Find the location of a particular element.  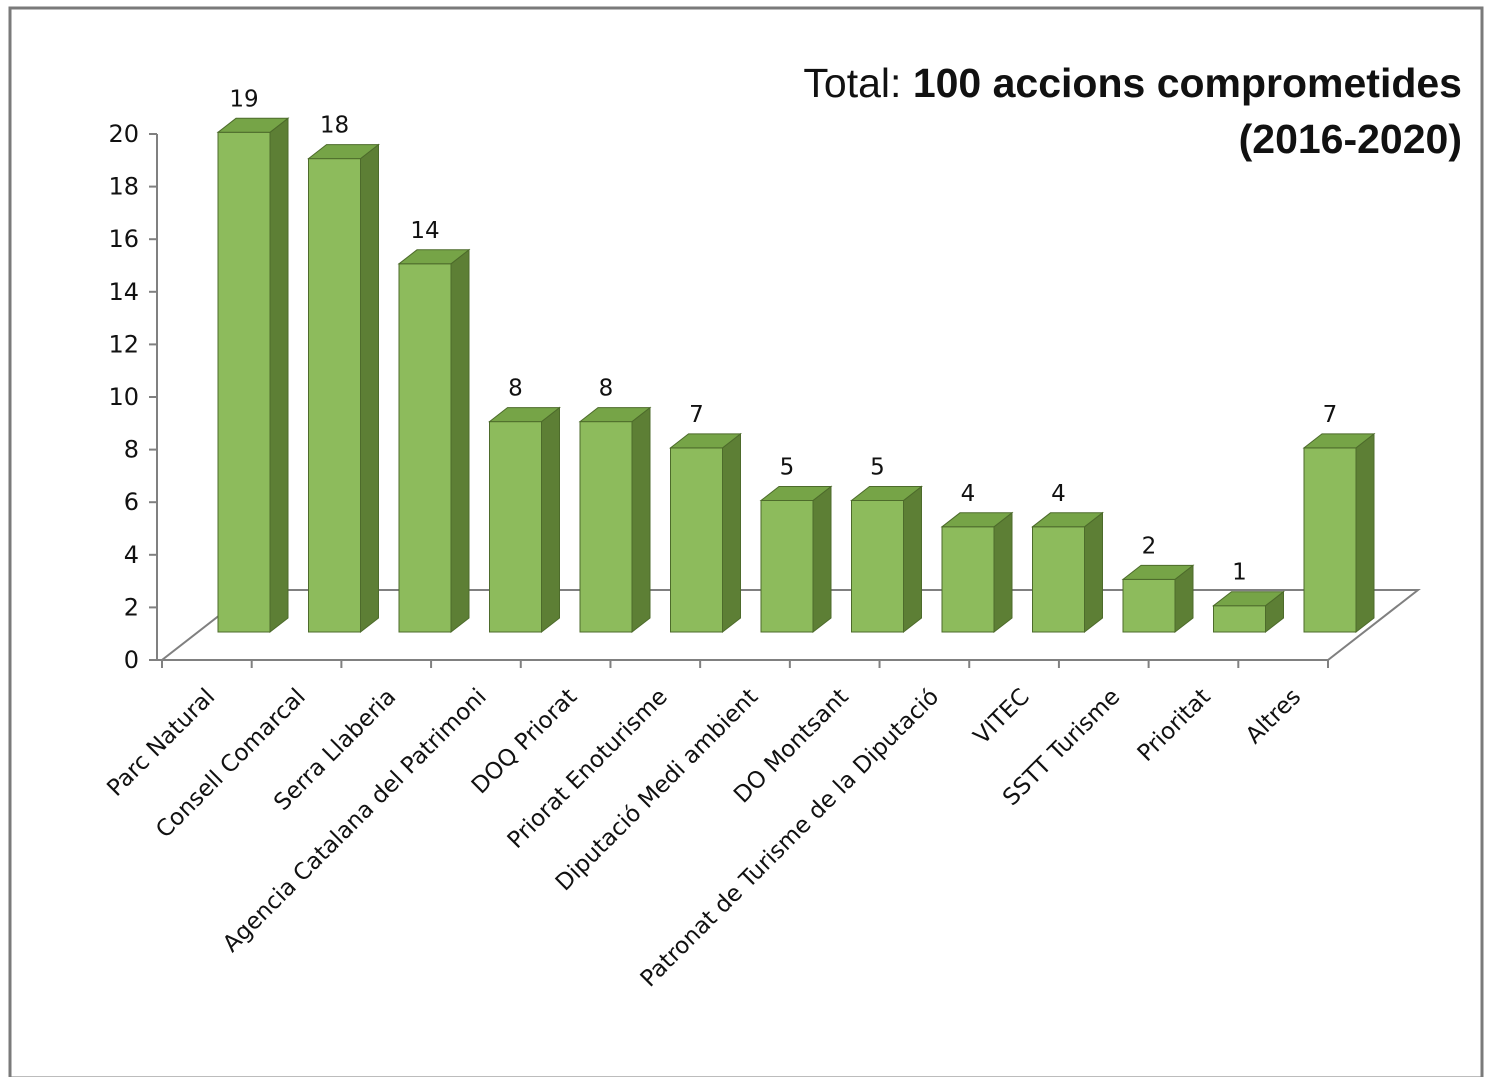

data-label: 1 is located at coordinates (1239, 573).